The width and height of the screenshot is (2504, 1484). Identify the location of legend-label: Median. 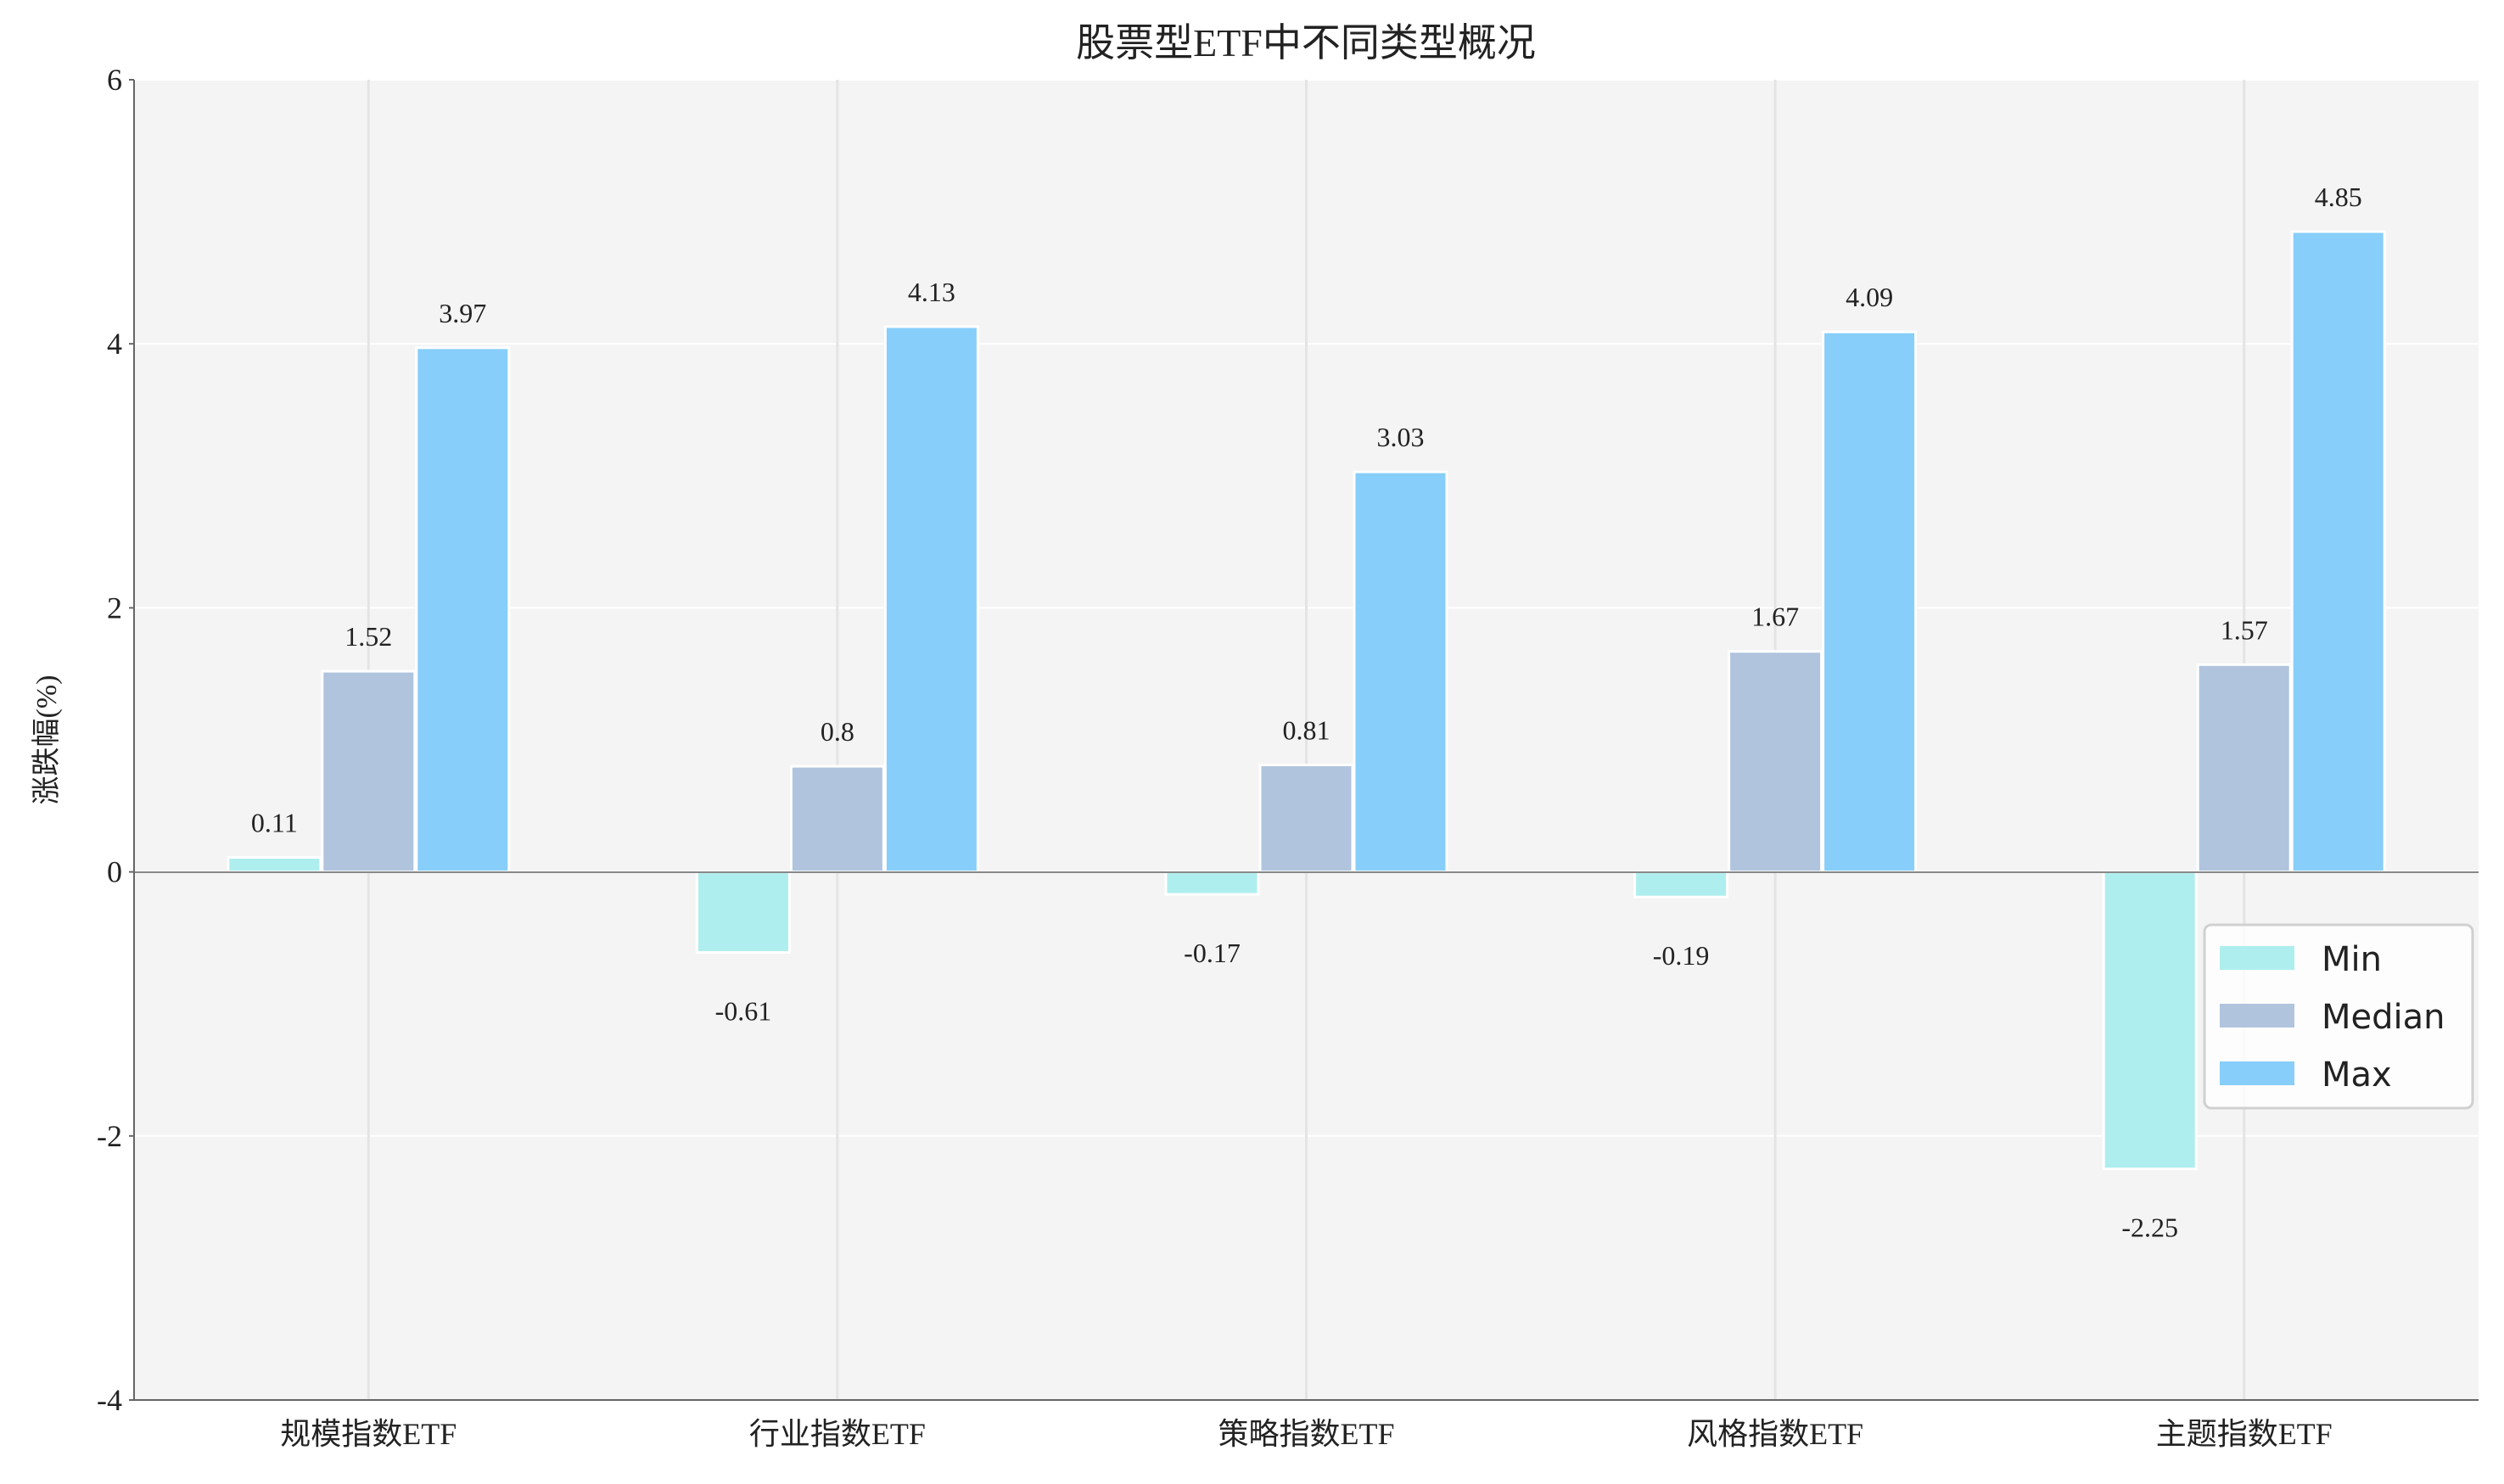
(2383, 1018).